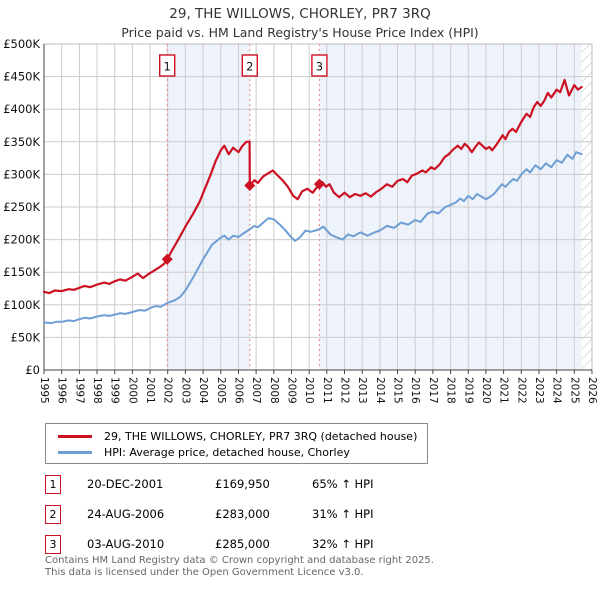 The image size is (600, 590). I want to click on svg-text: 2004, so click(203, 390).